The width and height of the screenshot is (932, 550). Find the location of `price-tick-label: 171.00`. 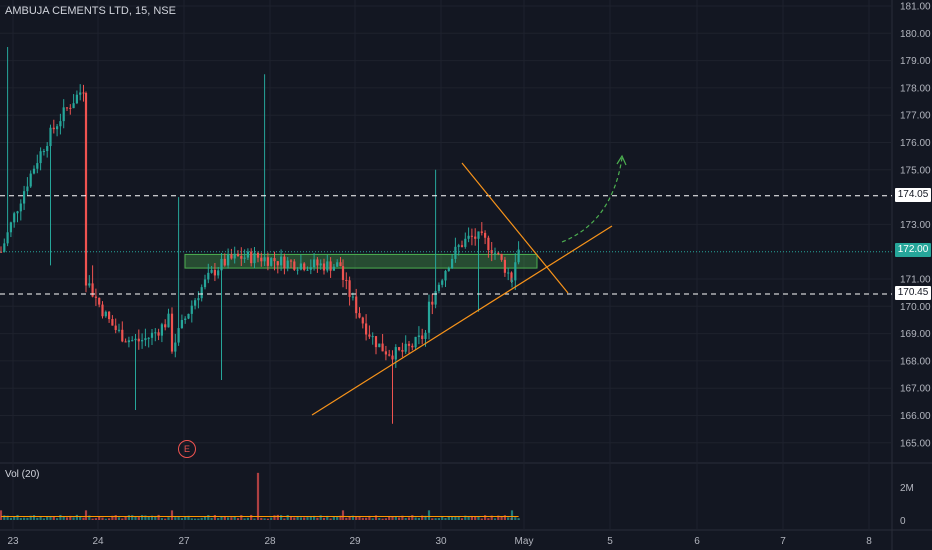

price-tick-label: 171.00 is located at coordinates (915, 280).